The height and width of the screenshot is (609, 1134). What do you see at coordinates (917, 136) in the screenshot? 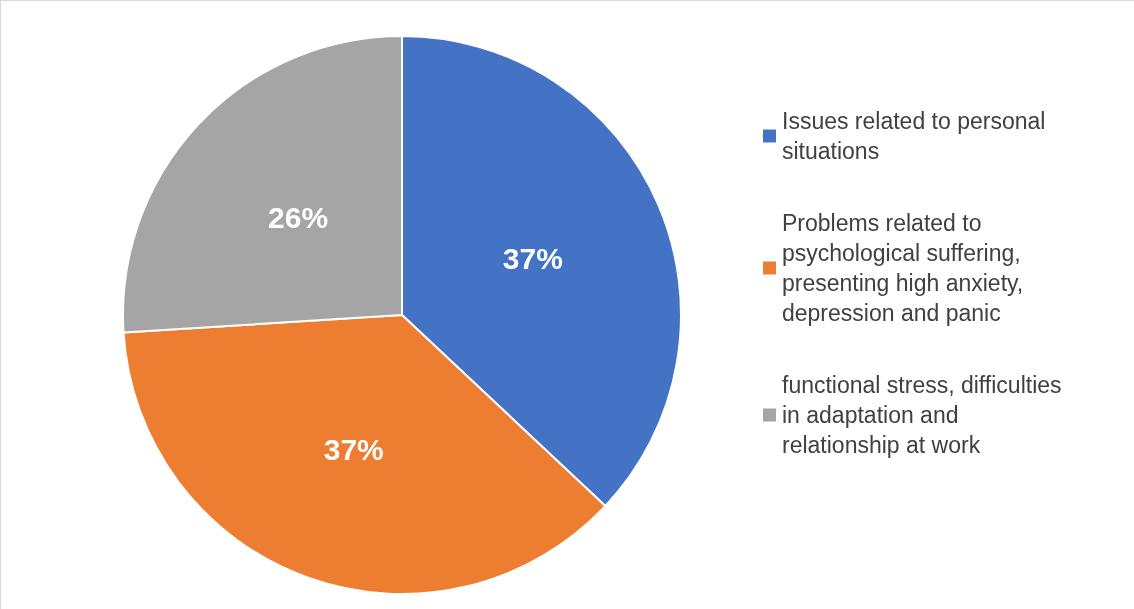
I see `legend-label: Issues related to personal situations` at bounding box center [917, 136].